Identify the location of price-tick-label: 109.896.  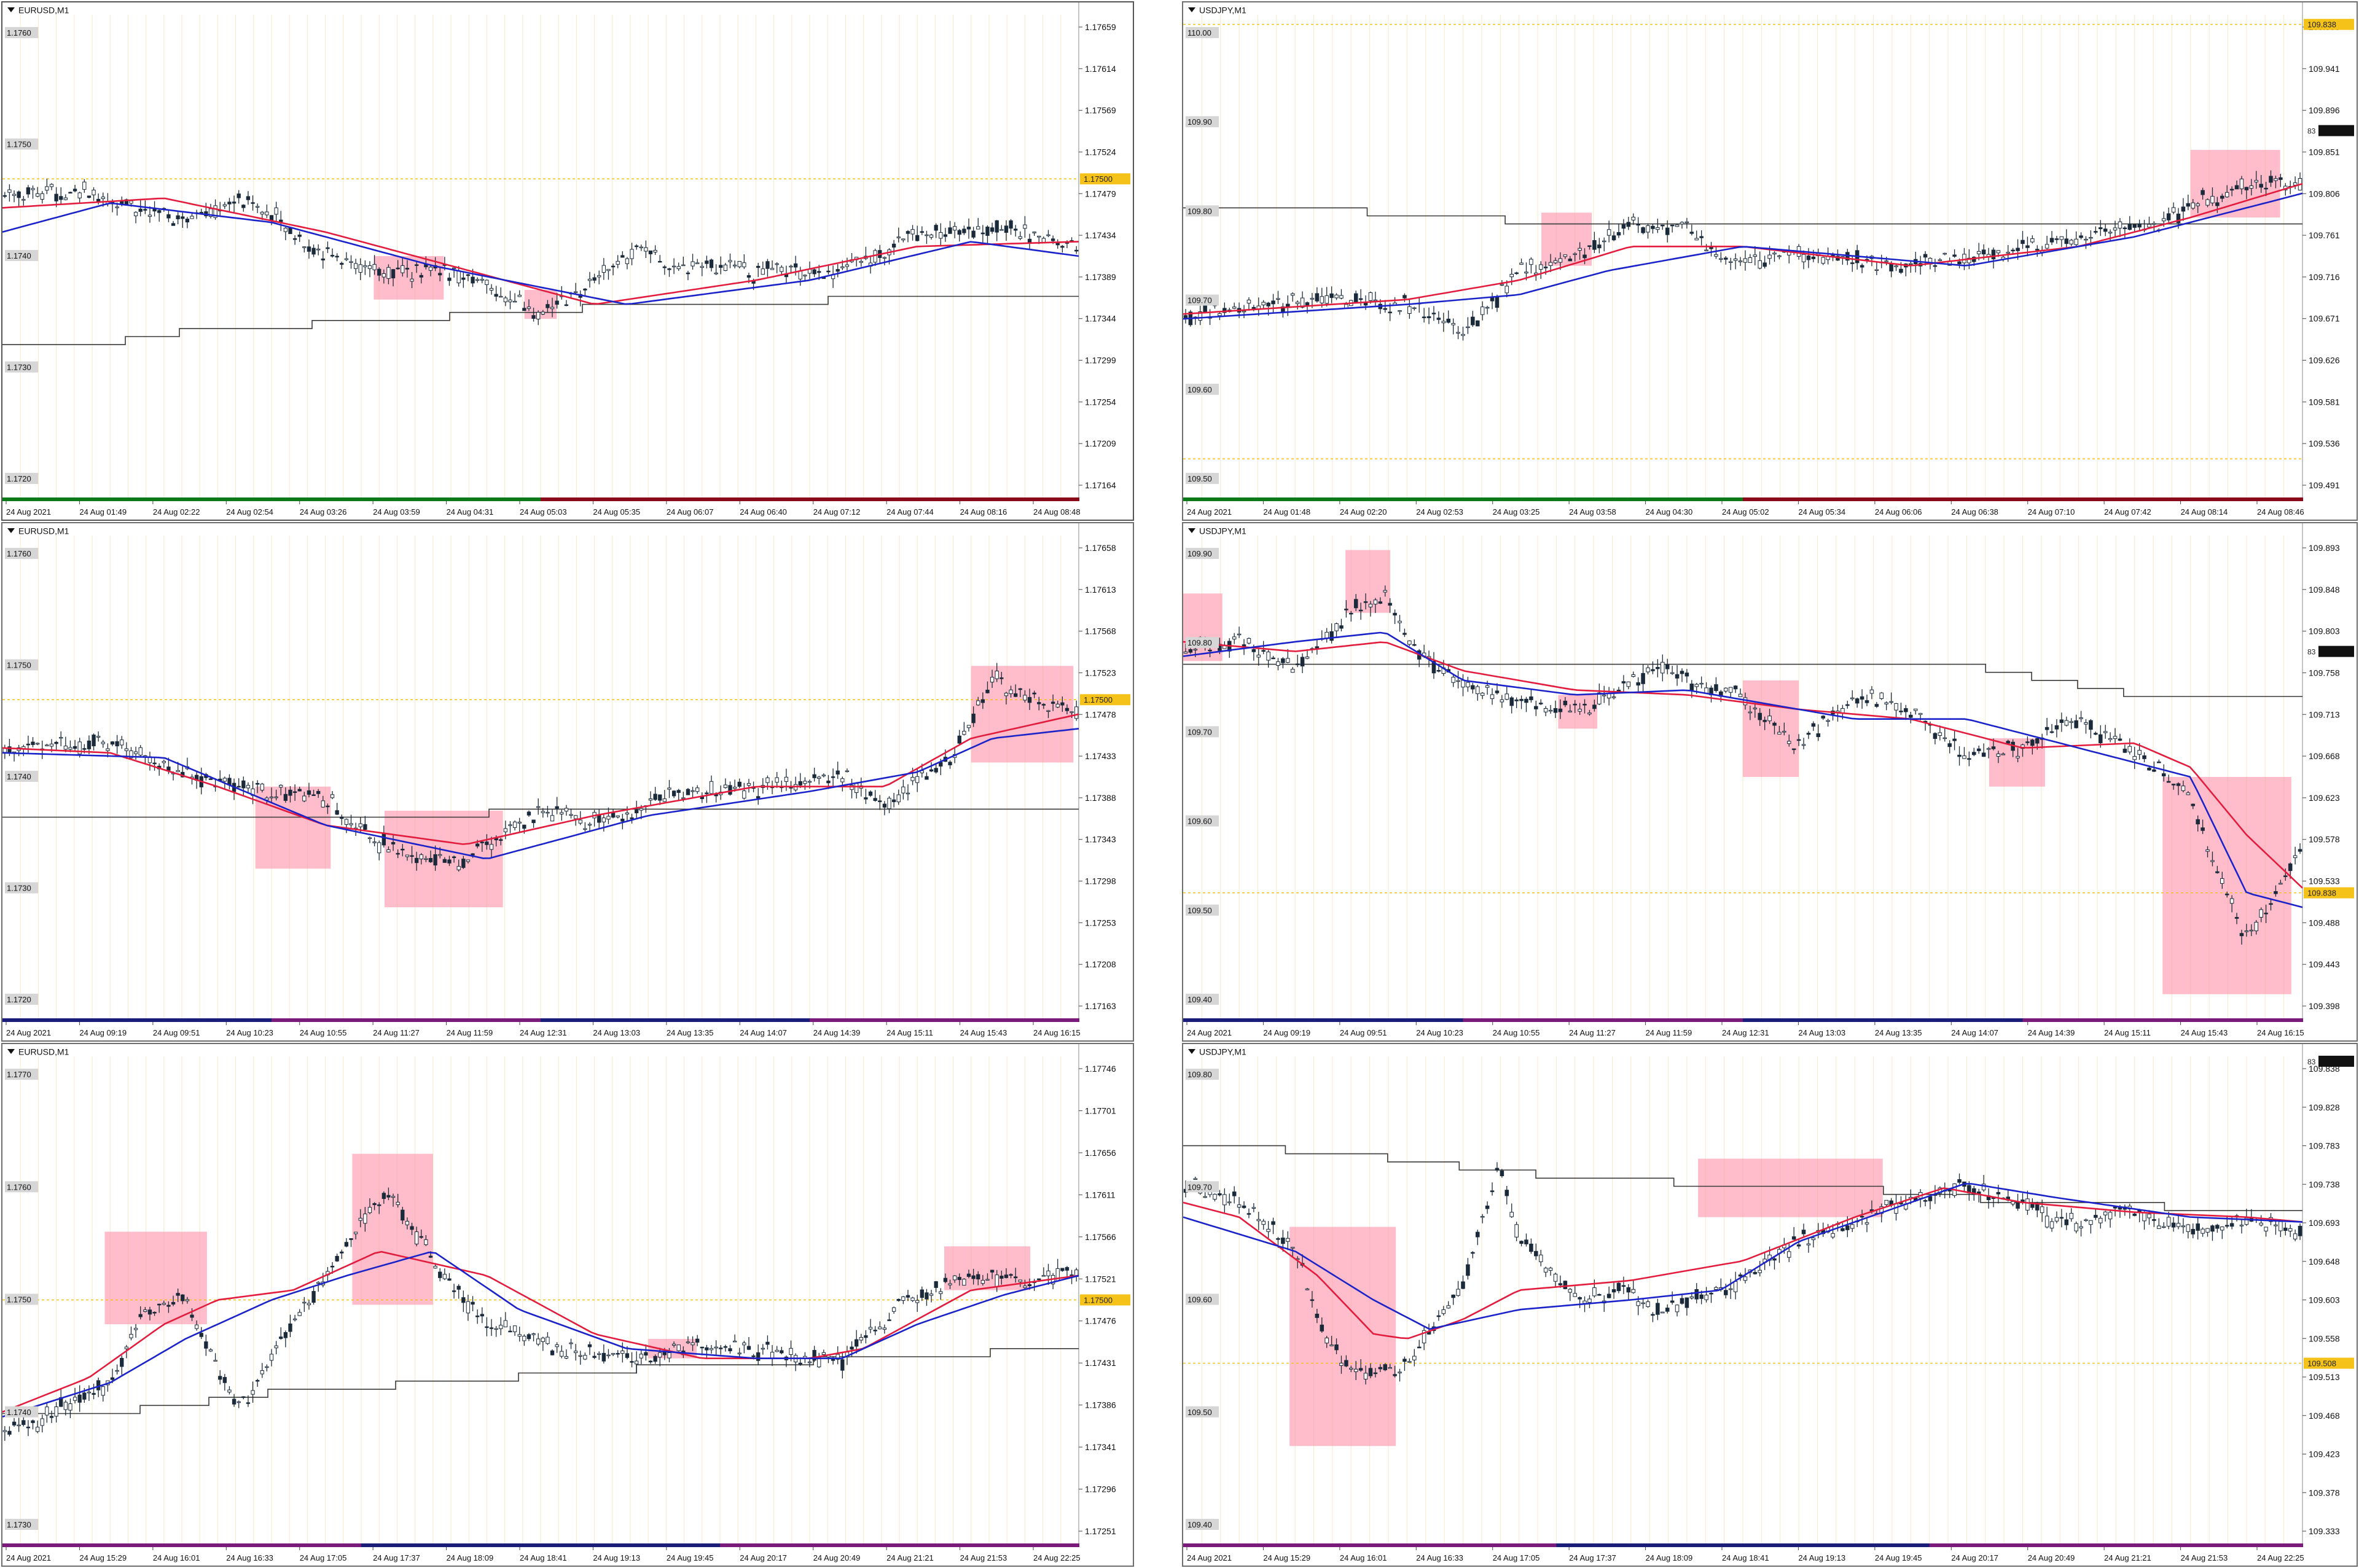
(2324, 110).